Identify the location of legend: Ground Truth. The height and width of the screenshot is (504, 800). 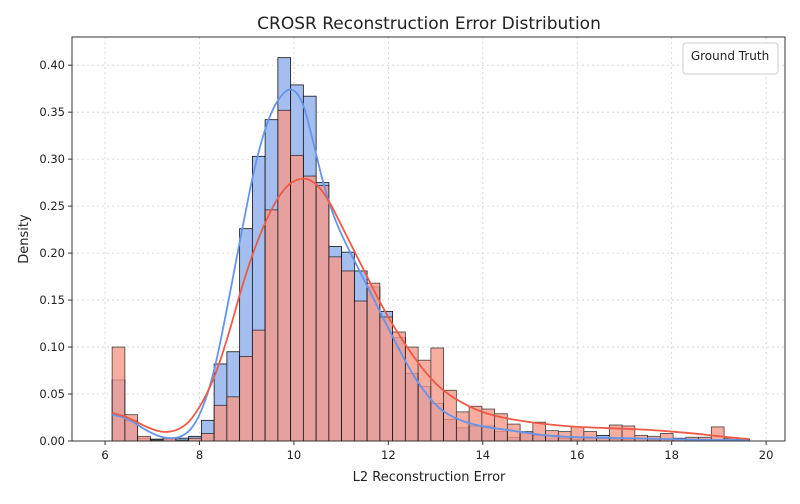
(730, 58).